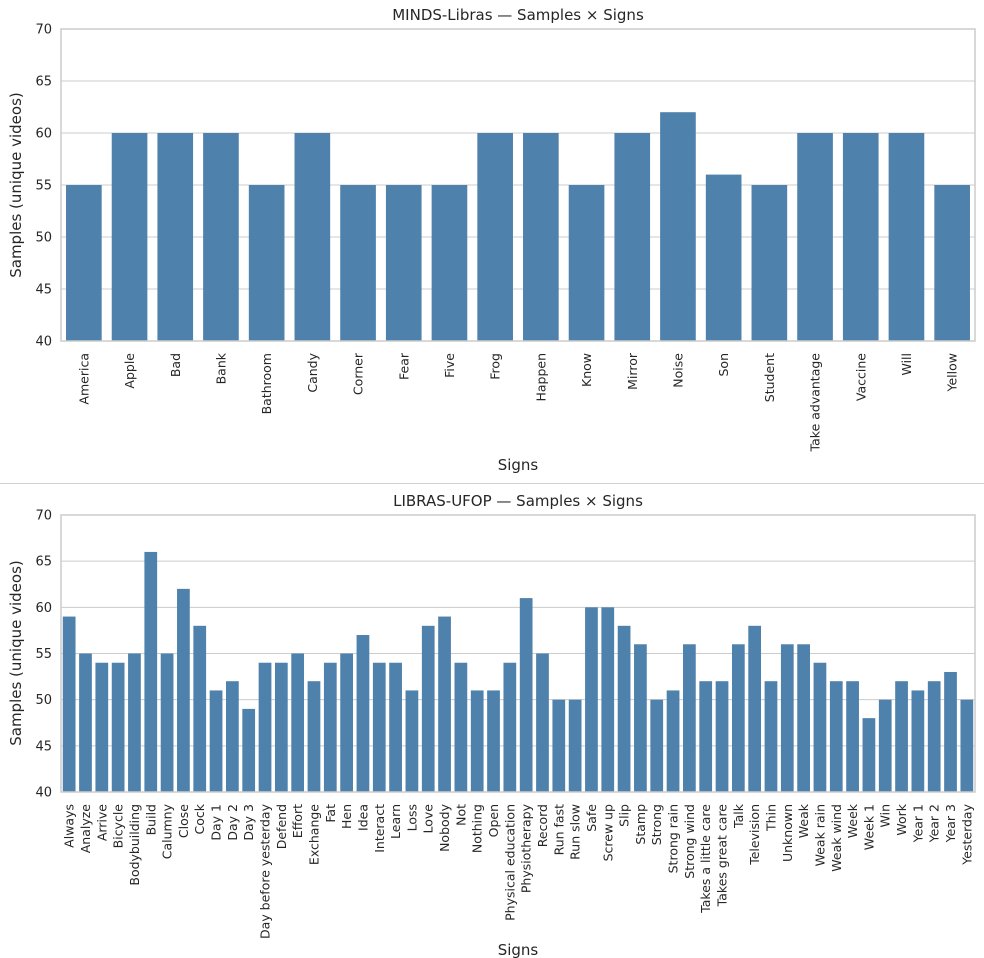 This screenshot has width=984, height=958. Describe the element at coordinates (43, 655) in the screenshot. I see `y-ticks: 40 45 50 55 60 65 70` at that location.